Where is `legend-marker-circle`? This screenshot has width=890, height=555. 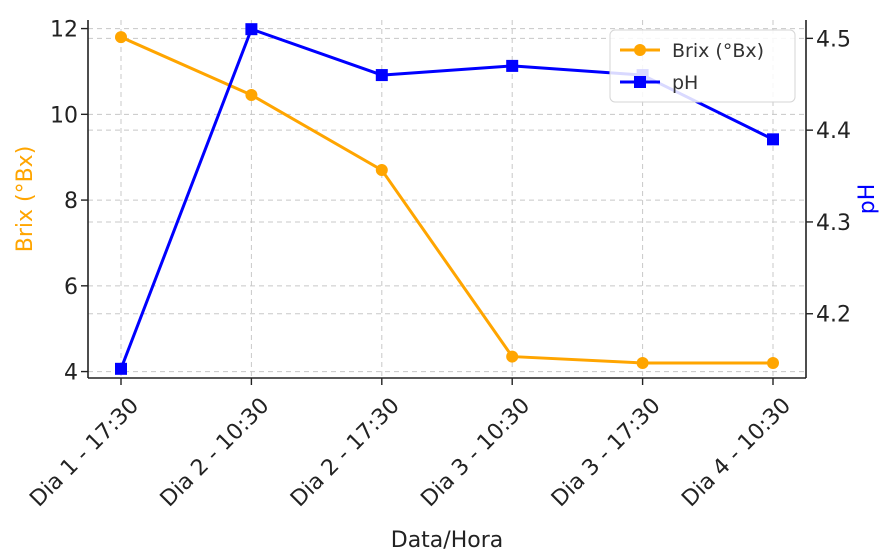
legend-marker-circle is located at coordinates (640, 50).